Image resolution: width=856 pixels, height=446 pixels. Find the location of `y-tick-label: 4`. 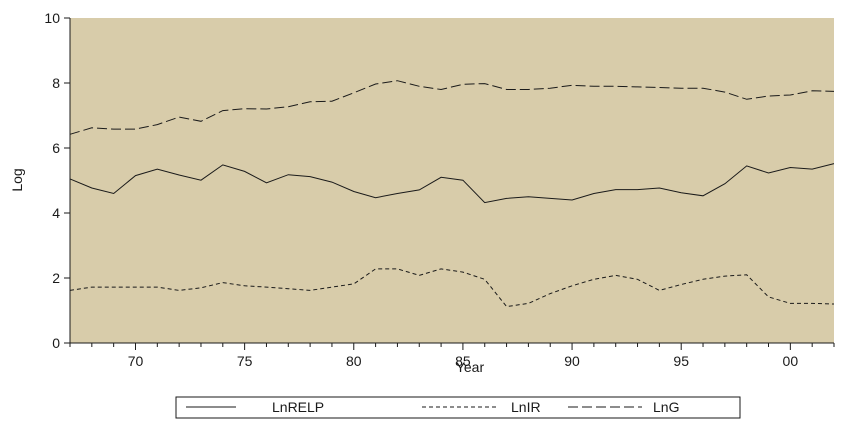

y-tick-label: 4 is located at coordinates (56, 213).